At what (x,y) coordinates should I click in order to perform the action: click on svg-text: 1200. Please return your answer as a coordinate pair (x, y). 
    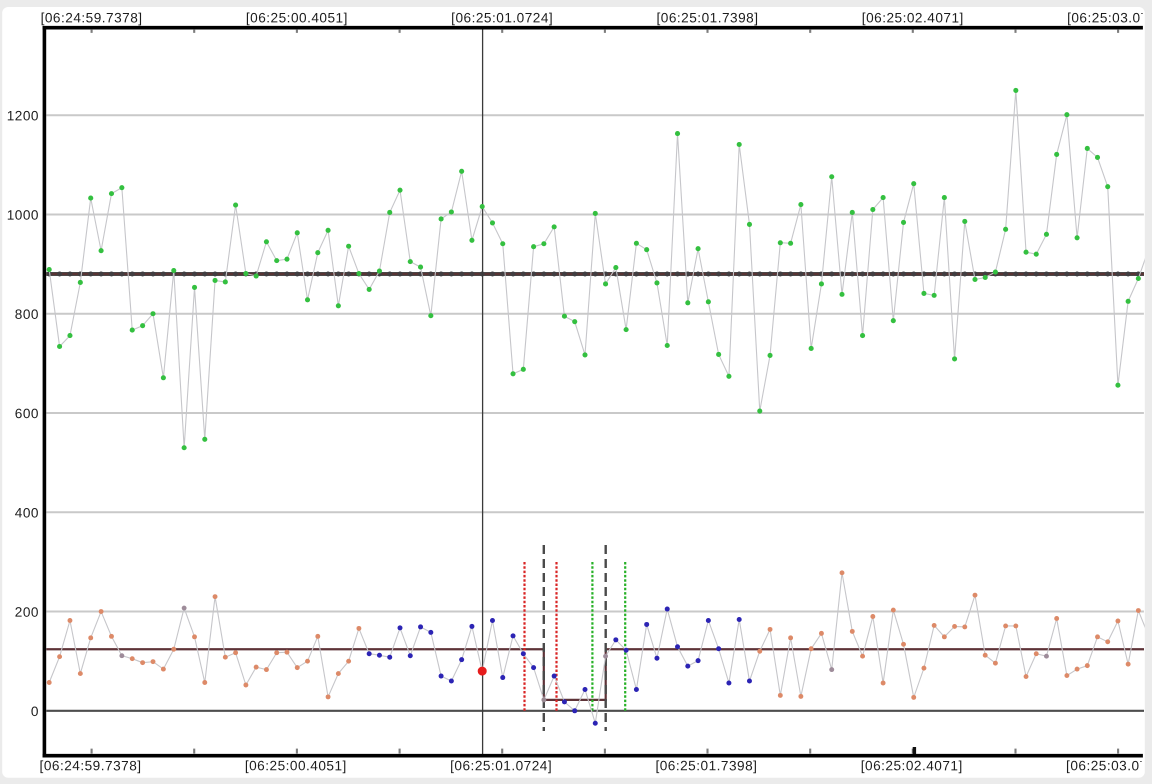
    Looking at the image, I should click on (23, 115).